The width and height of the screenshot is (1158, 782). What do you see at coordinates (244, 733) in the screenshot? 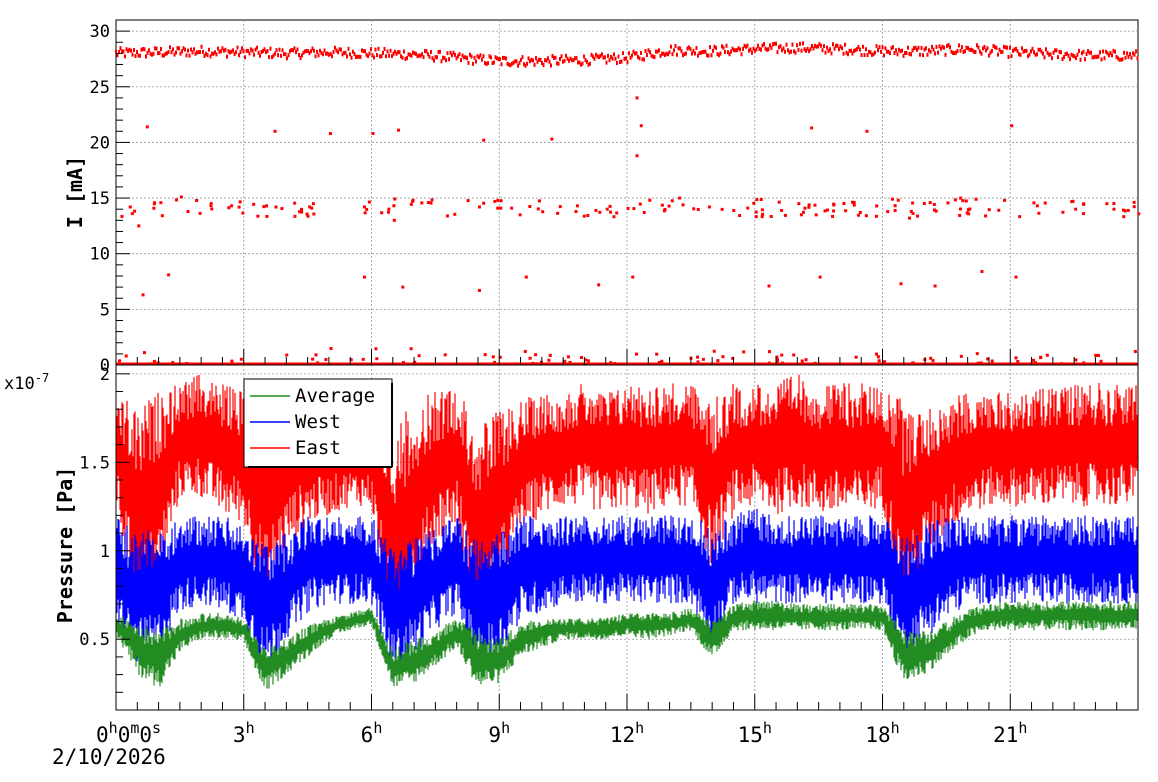
I see `x-tick-label: 3h` at bounding box center [244, 733].